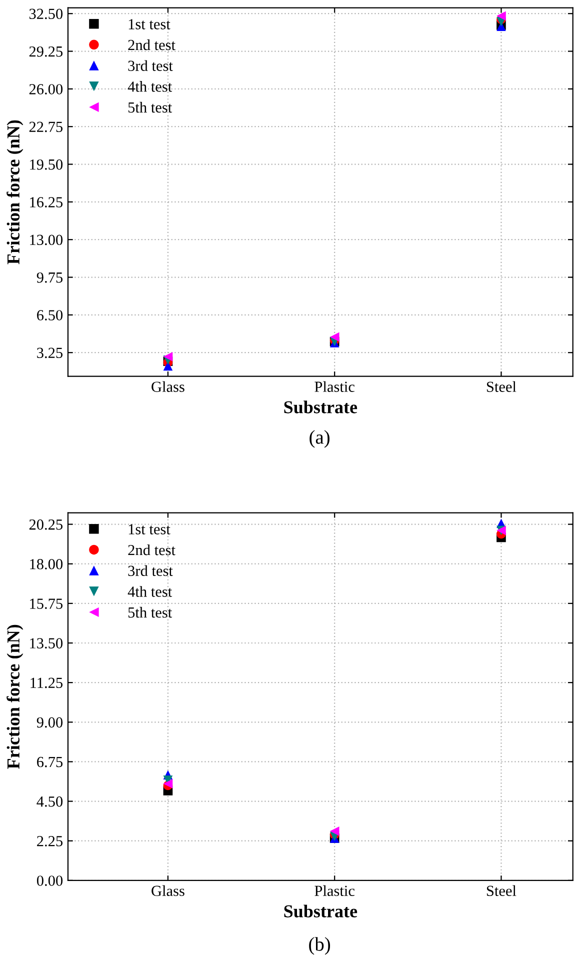 Image resolution: width=581 pixels, height=975 pixels. I want to click on y-tick-label: 26.00, so click(46, 89).